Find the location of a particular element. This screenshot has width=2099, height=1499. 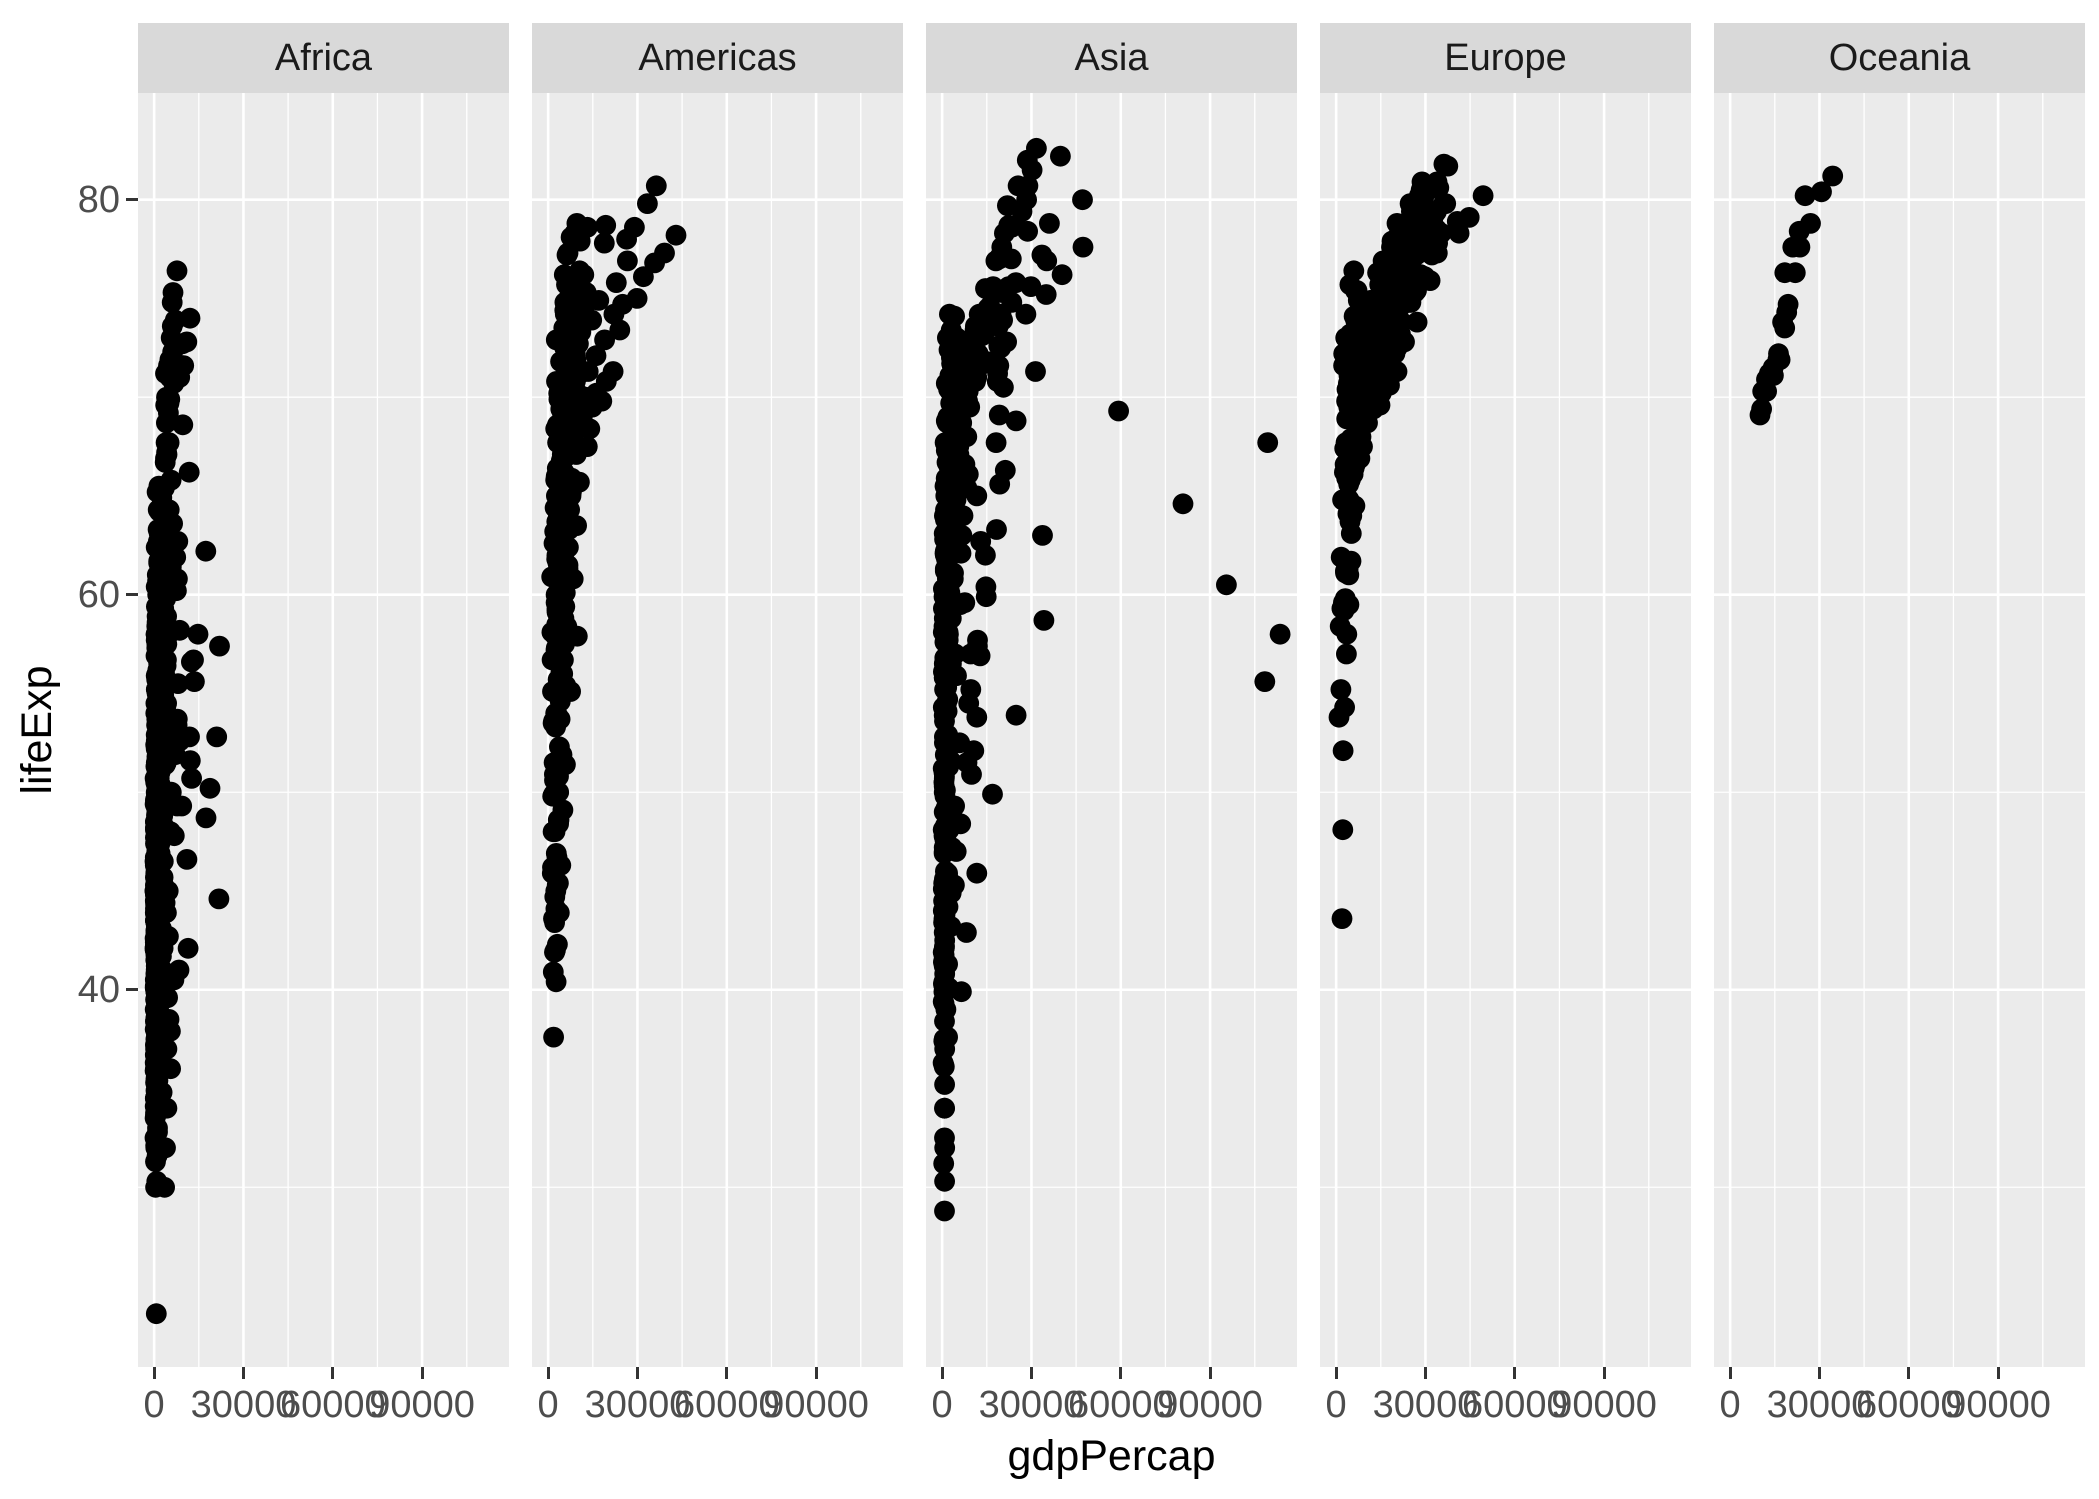

facet-strip: Oceania is located at coordinates (1899, 58).